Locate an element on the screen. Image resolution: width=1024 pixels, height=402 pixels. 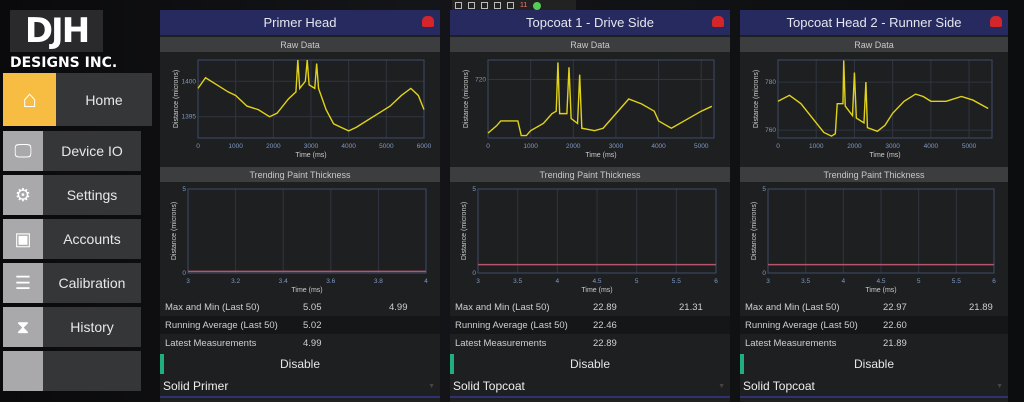
x-tick-label: 3.2 is located at coordinates (235, 281).